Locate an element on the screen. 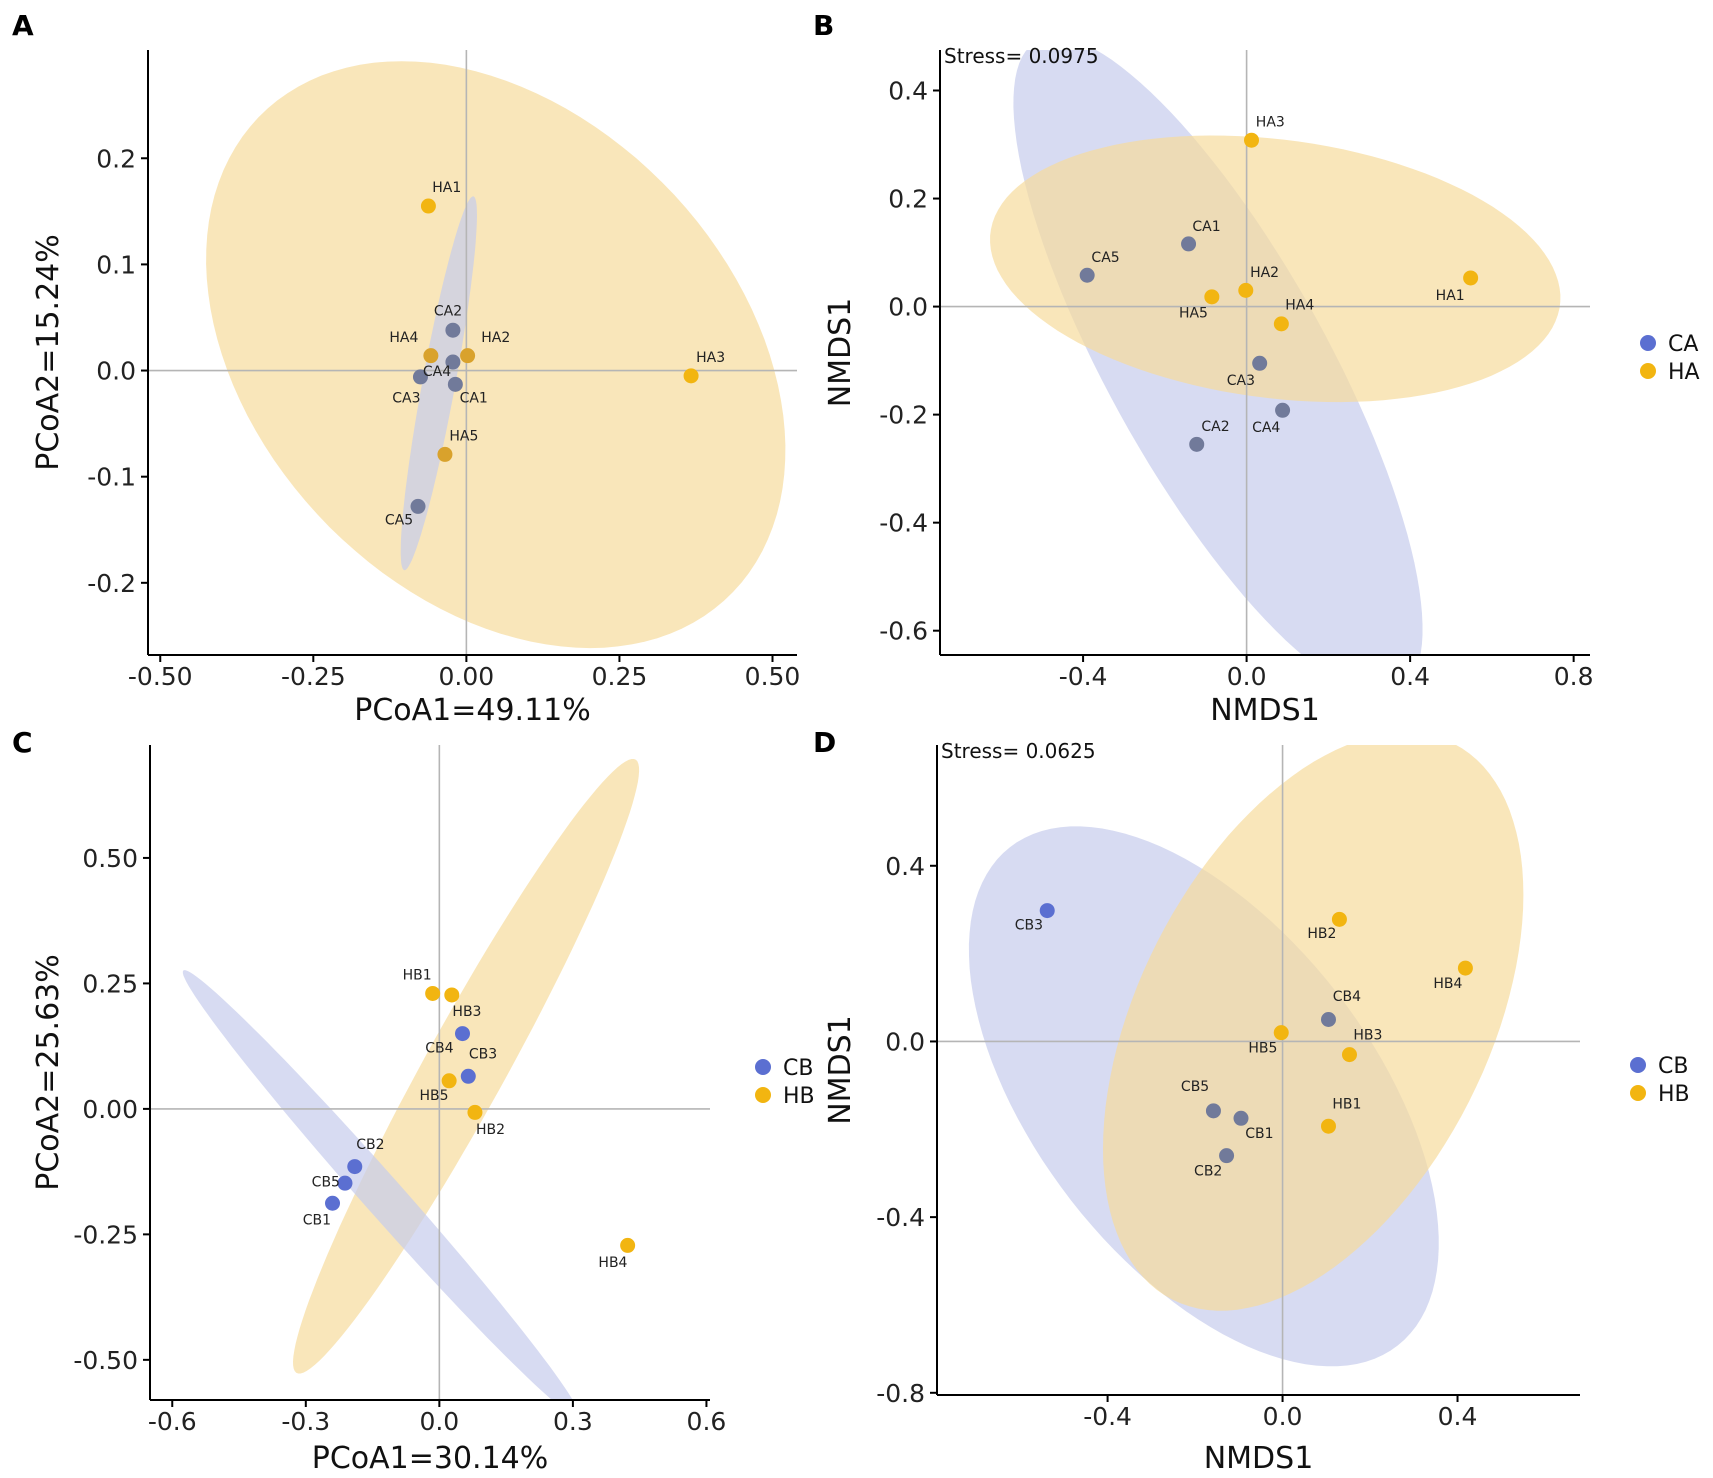 The height and width of the screenshot is (1478, 1713). y-axis-title: PCoA2=25.63% is located at coordinates (48, 1072).